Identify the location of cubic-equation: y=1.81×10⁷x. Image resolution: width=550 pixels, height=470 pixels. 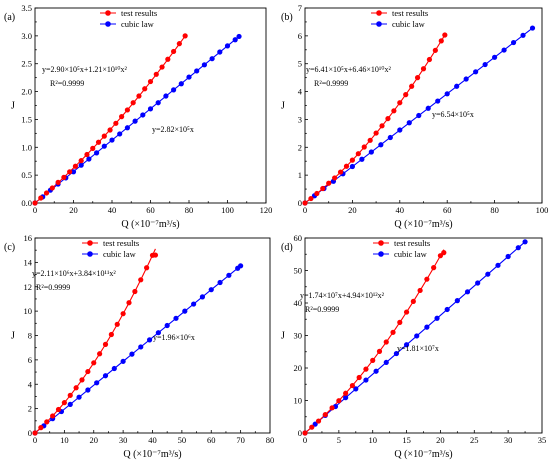
(418, 348).